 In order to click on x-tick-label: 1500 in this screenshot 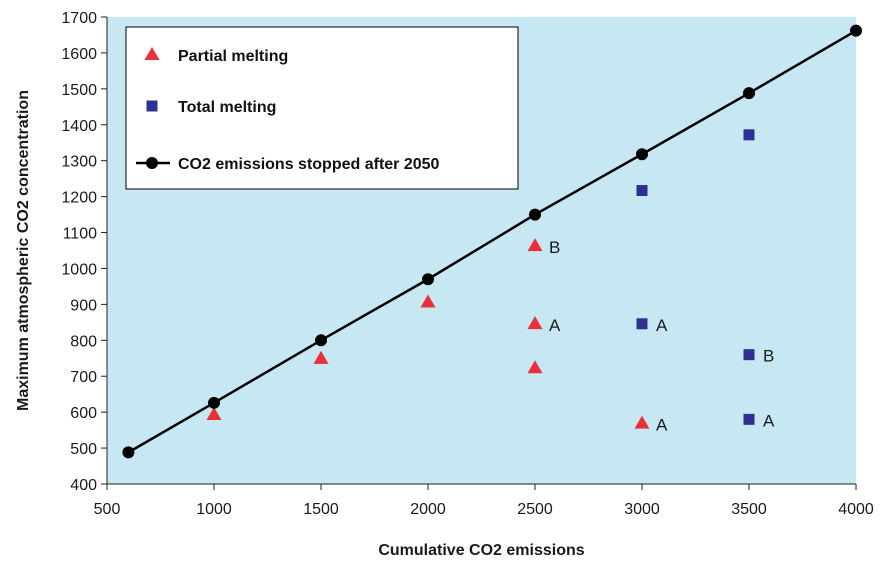, I will do `click(321, 509)`.